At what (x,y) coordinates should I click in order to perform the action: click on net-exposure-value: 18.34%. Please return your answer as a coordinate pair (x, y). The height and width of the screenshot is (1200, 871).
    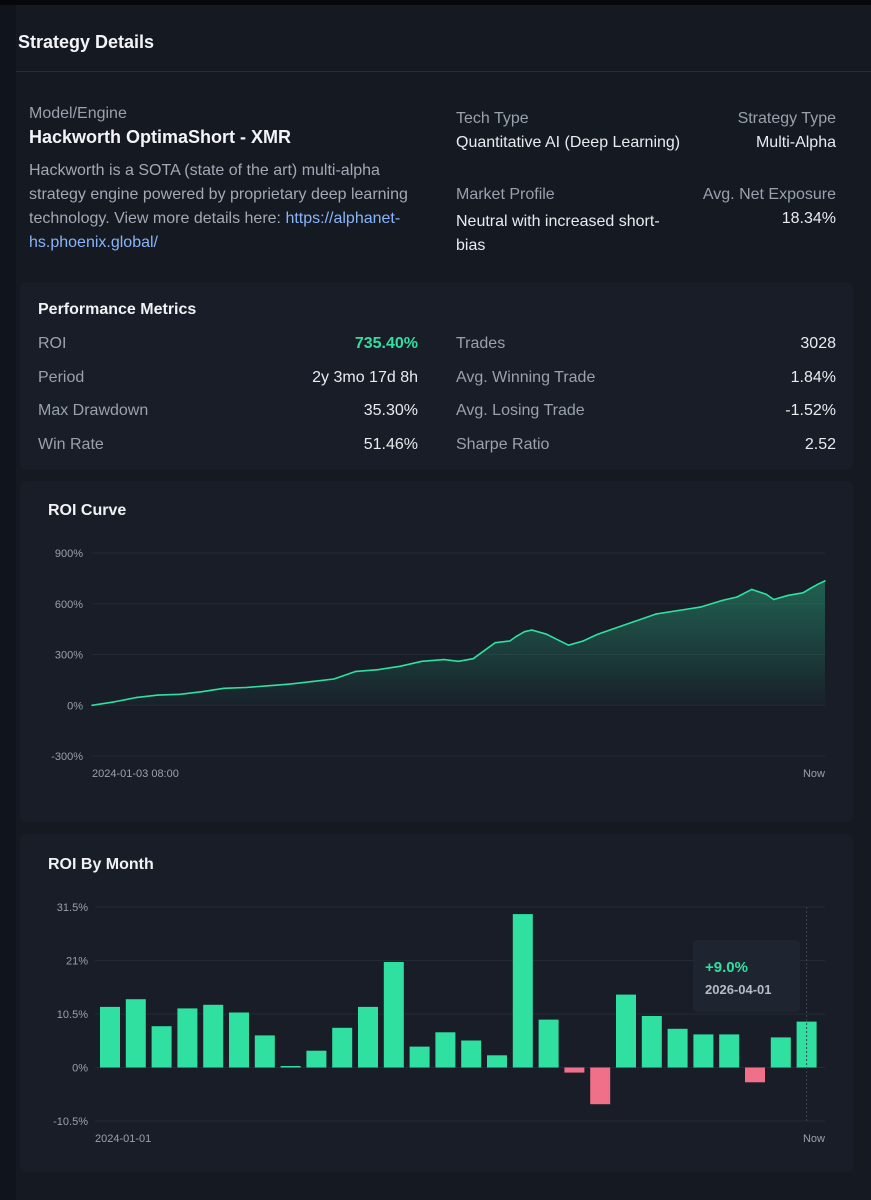
    Looking at the image, I should click on (808, 218).